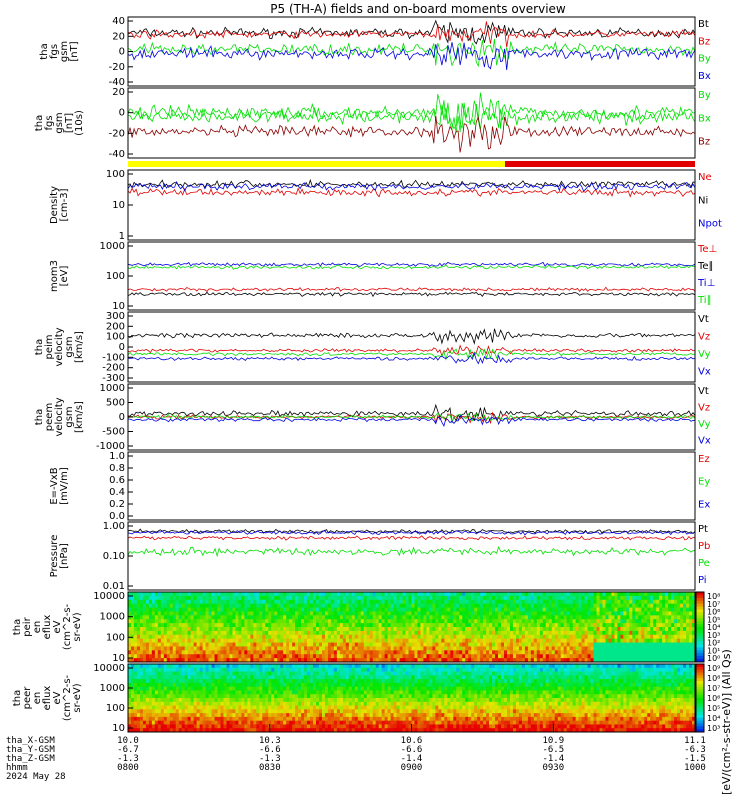  Describe the element at coordinates (27, 626) in the screenshot. I see `y-axis-label-line: peir` at that location.